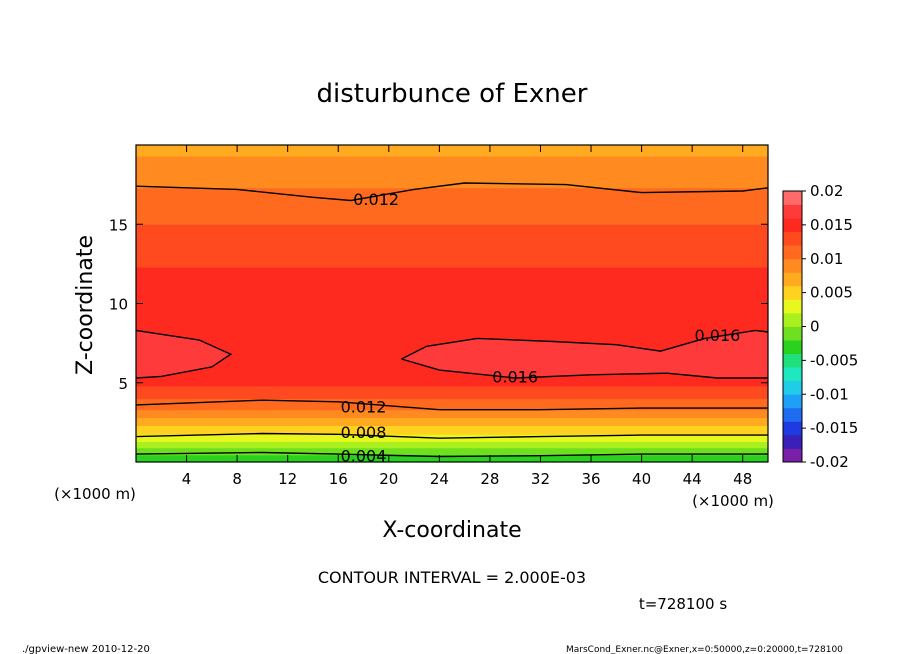 Image resolution: width=904 pixels, height=654 pixels. Describe the element at coordinates (742, 479) in the screenshot. I see `x-tick-label: 48` at that location.